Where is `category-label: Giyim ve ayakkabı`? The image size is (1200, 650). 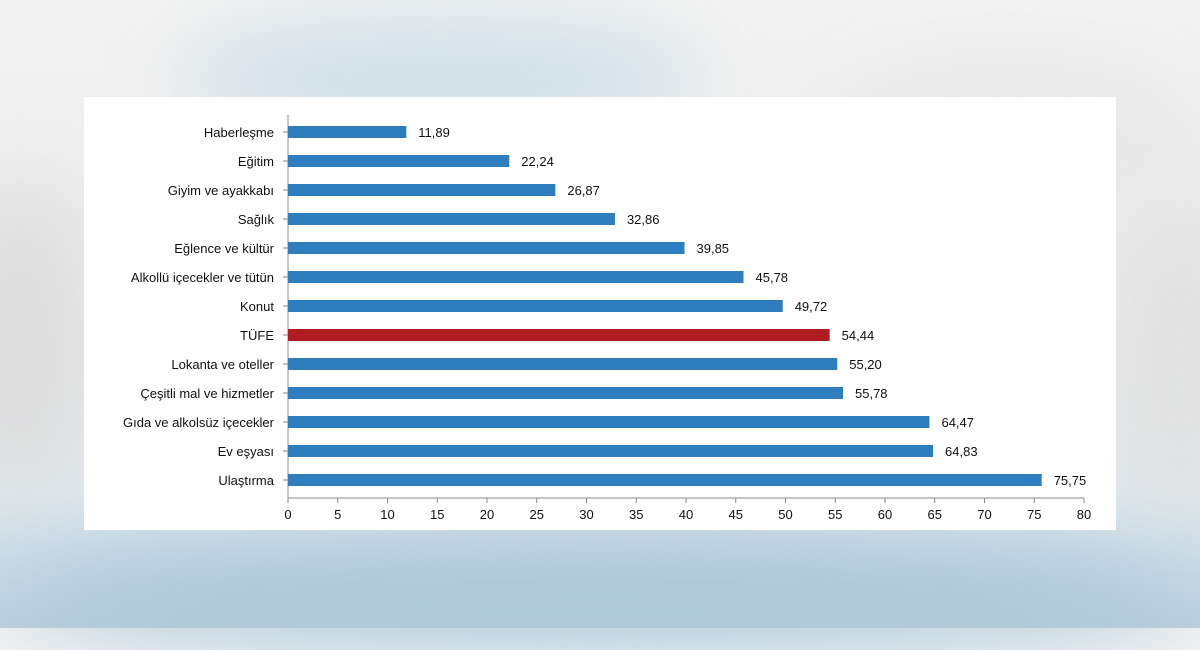 category-label: Giyim ve ayakkabı is located at coordinates (221, 190).